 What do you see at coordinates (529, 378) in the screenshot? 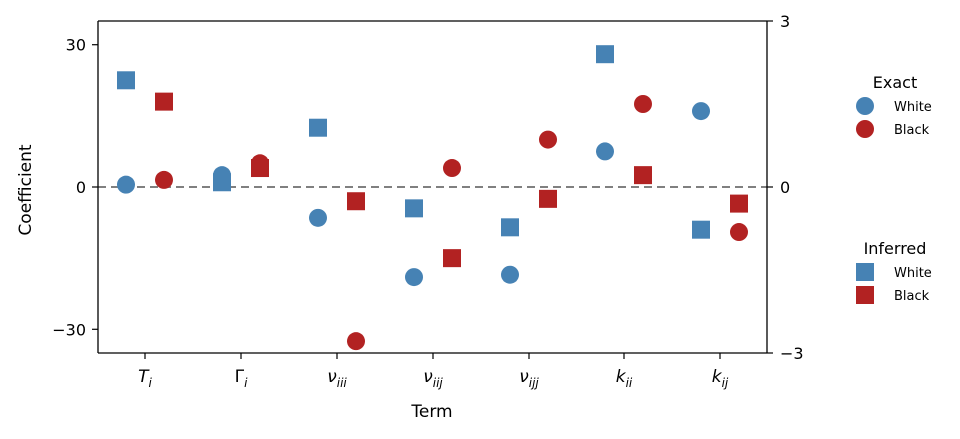
I see `x-tick-label: νijj` at bounding box center [529, 378].